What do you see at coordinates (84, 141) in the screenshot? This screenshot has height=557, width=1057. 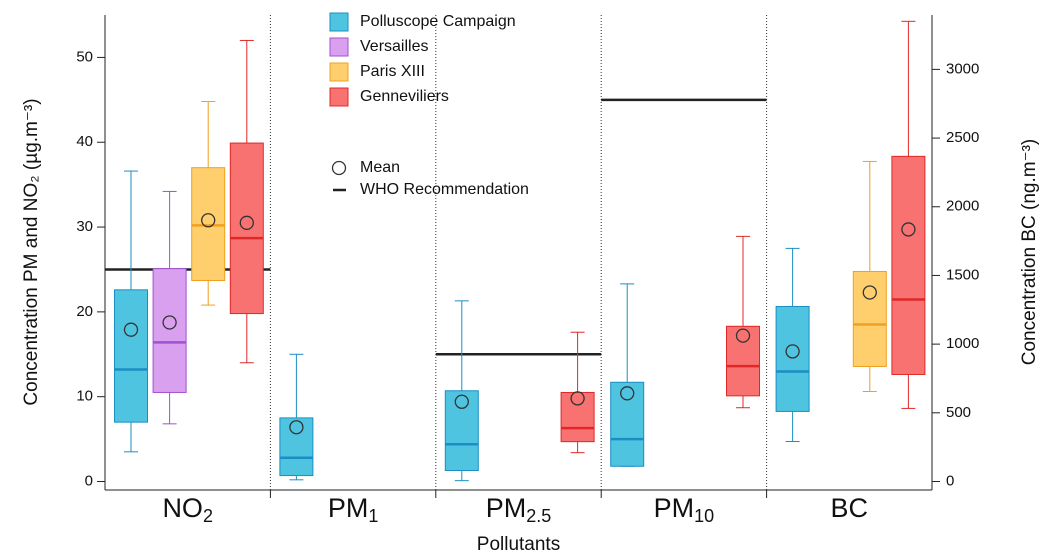 I see `y-tick-label: 40` at bounding box center [84, 141].